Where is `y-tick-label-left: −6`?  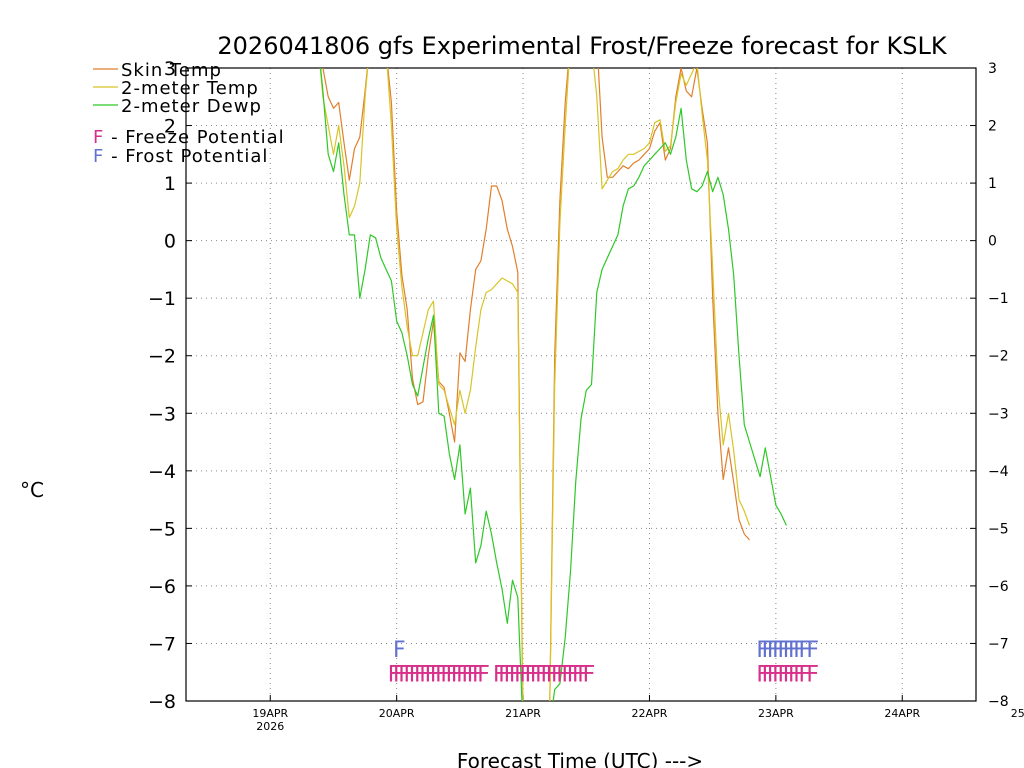
y-tick-label-left: −6 is located at coordinates (162, 587).